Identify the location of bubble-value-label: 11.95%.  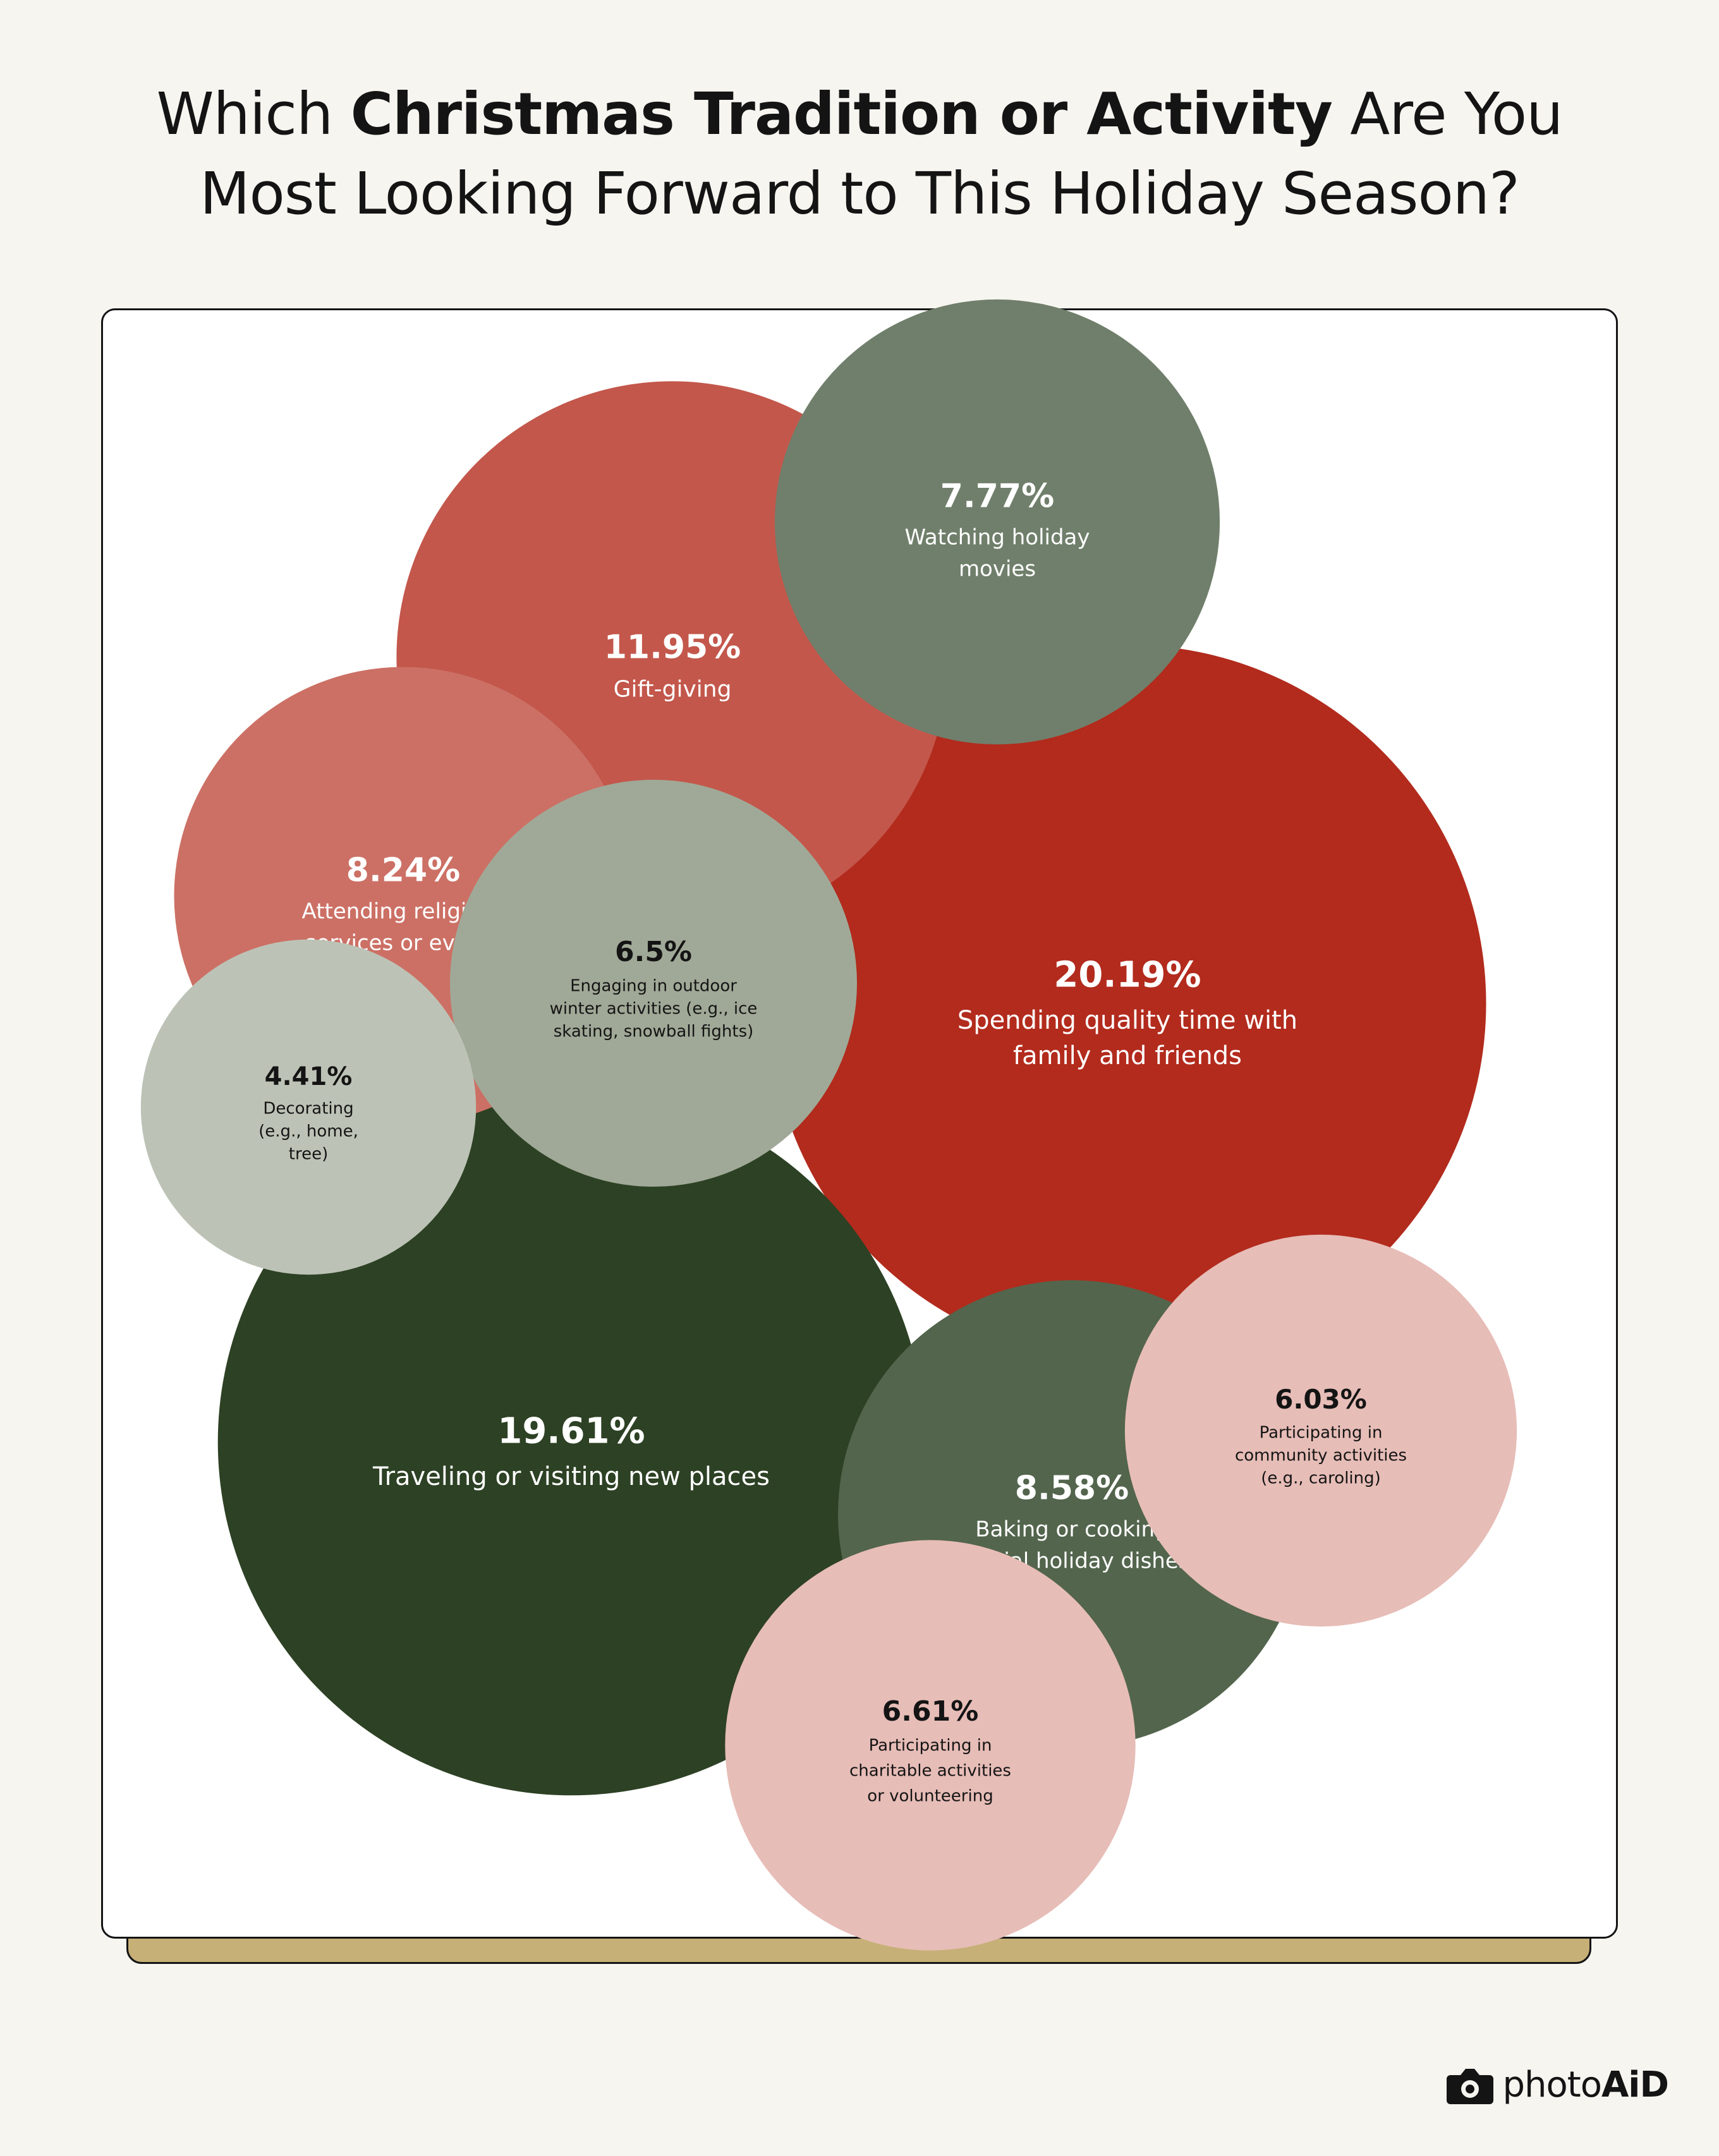
(672, 647).